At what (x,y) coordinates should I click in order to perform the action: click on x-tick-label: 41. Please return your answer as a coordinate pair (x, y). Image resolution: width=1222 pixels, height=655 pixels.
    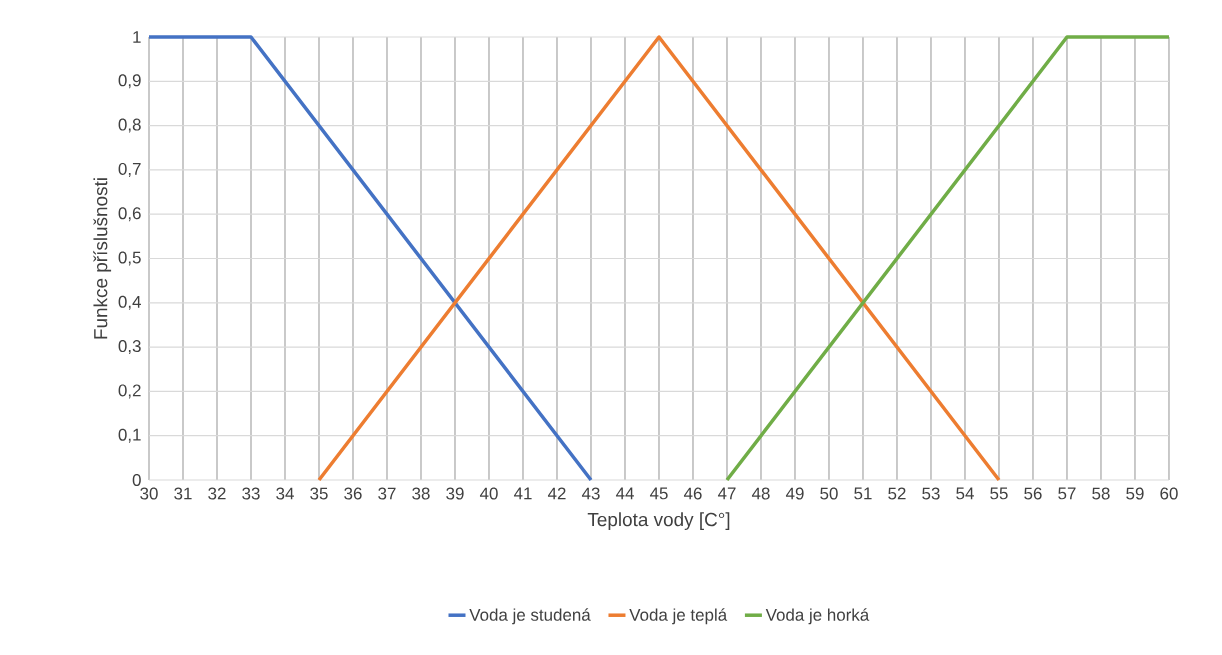
    Looking at the image, I should click on (522, 493).